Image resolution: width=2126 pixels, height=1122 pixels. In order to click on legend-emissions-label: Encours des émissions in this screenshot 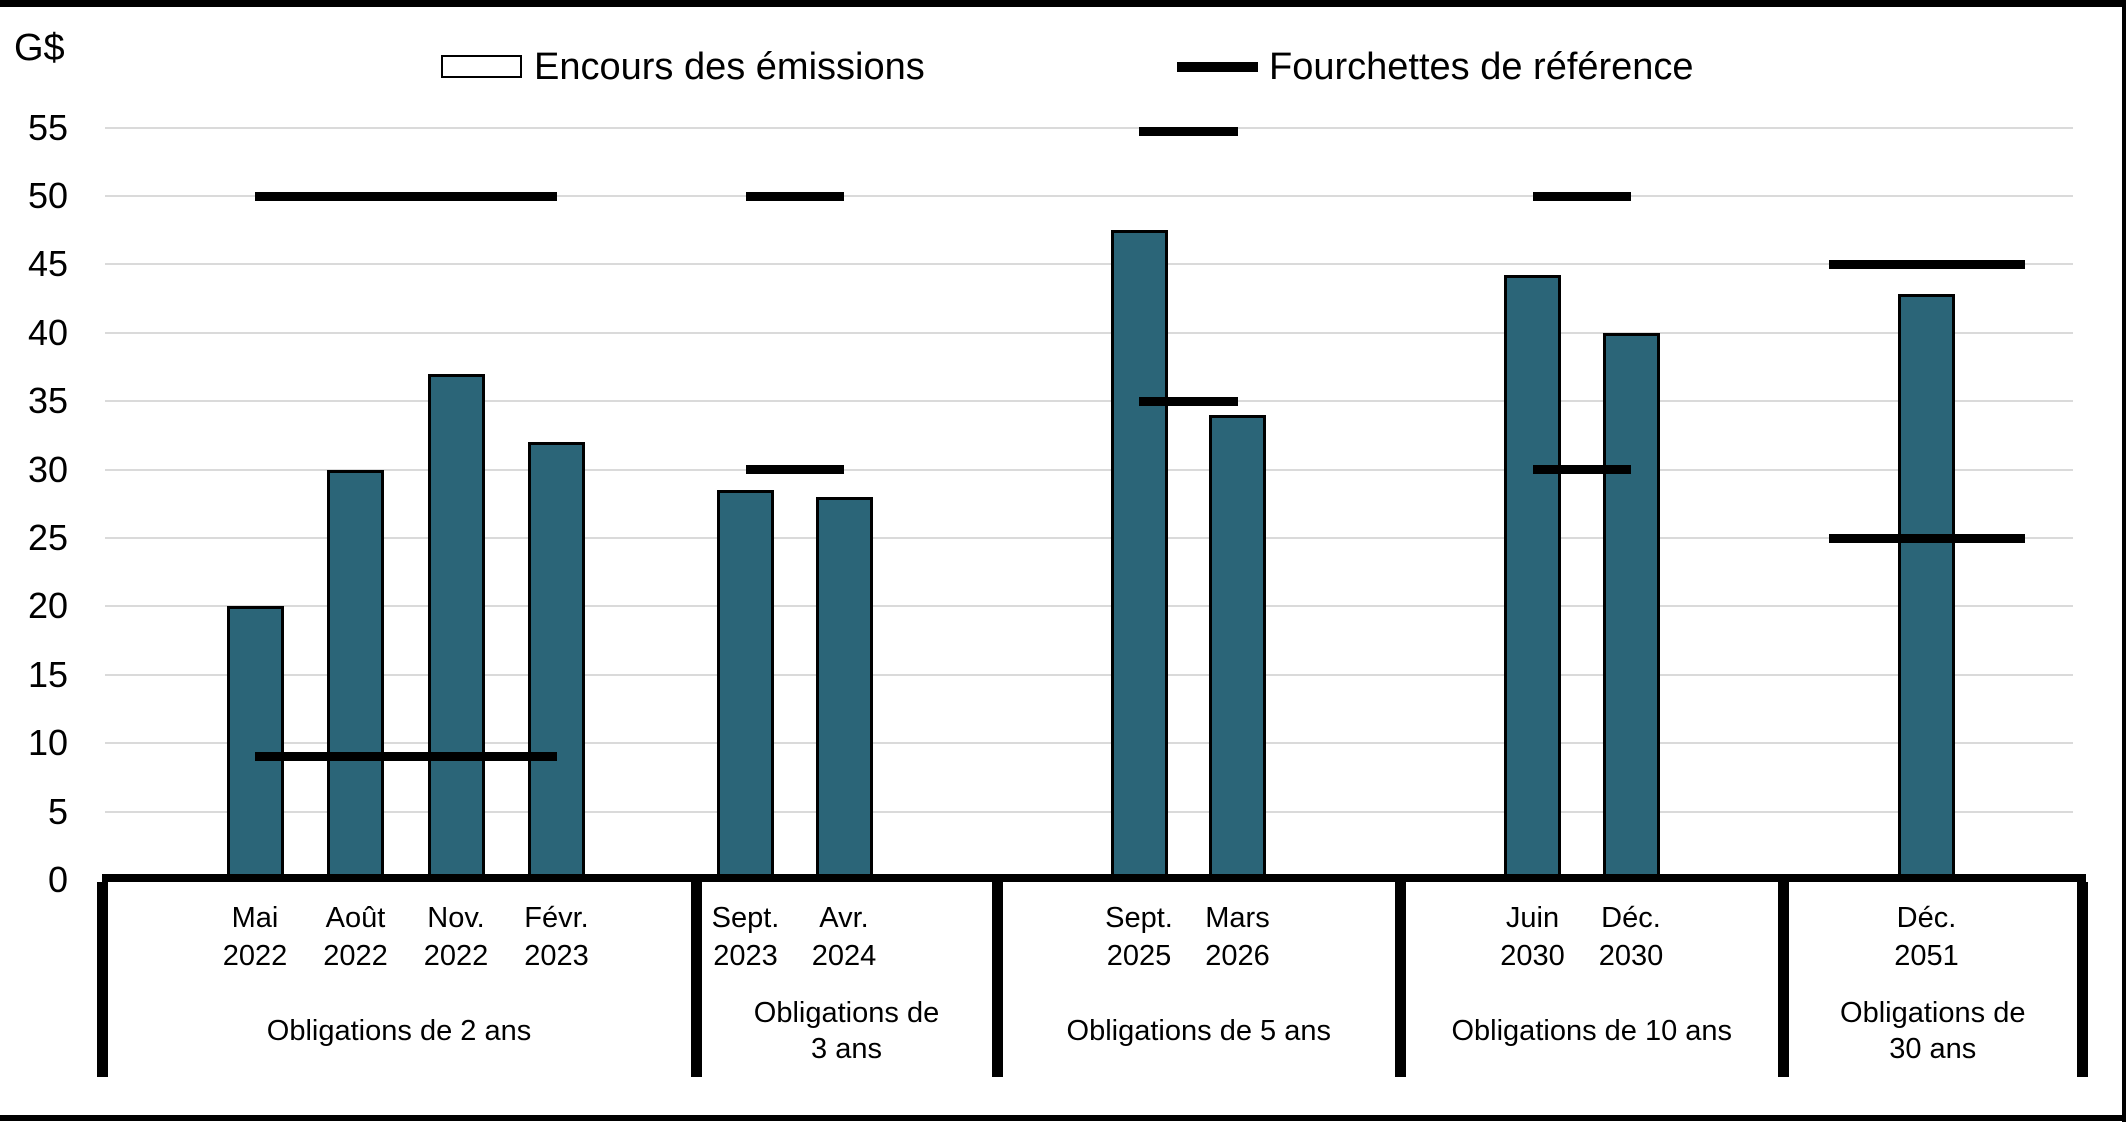, I will do `click(729, 67)`.